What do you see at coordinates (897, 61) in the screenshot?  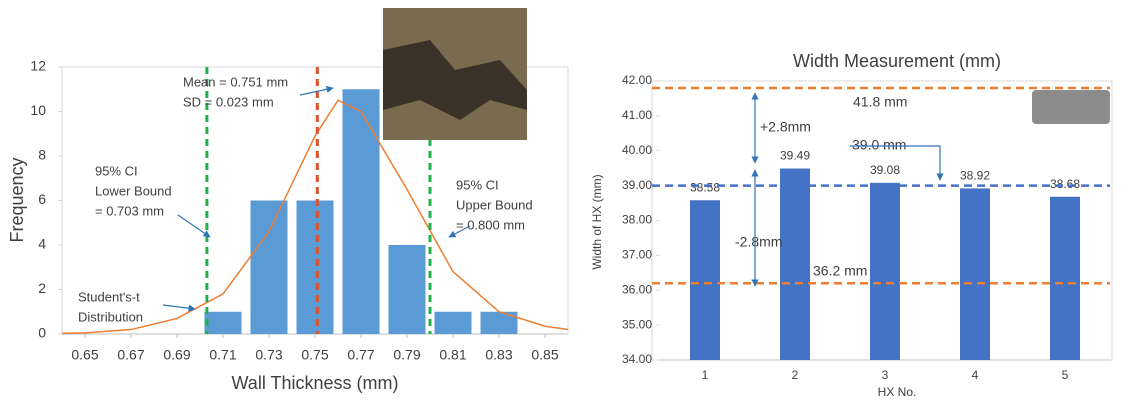 I see `chart-title: Width Measurement (mm)` at bounding box center [897, 61].